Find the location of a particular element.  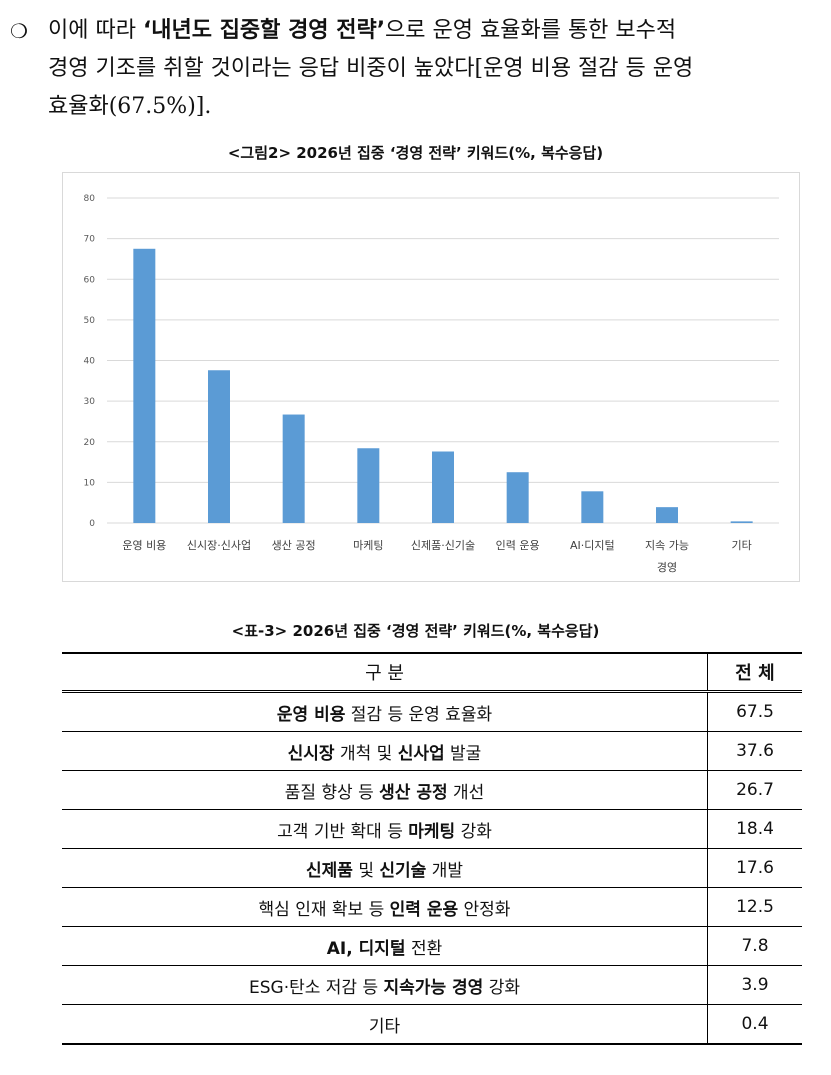

y-tick-label: 50 is located at coordinates (90, 321).